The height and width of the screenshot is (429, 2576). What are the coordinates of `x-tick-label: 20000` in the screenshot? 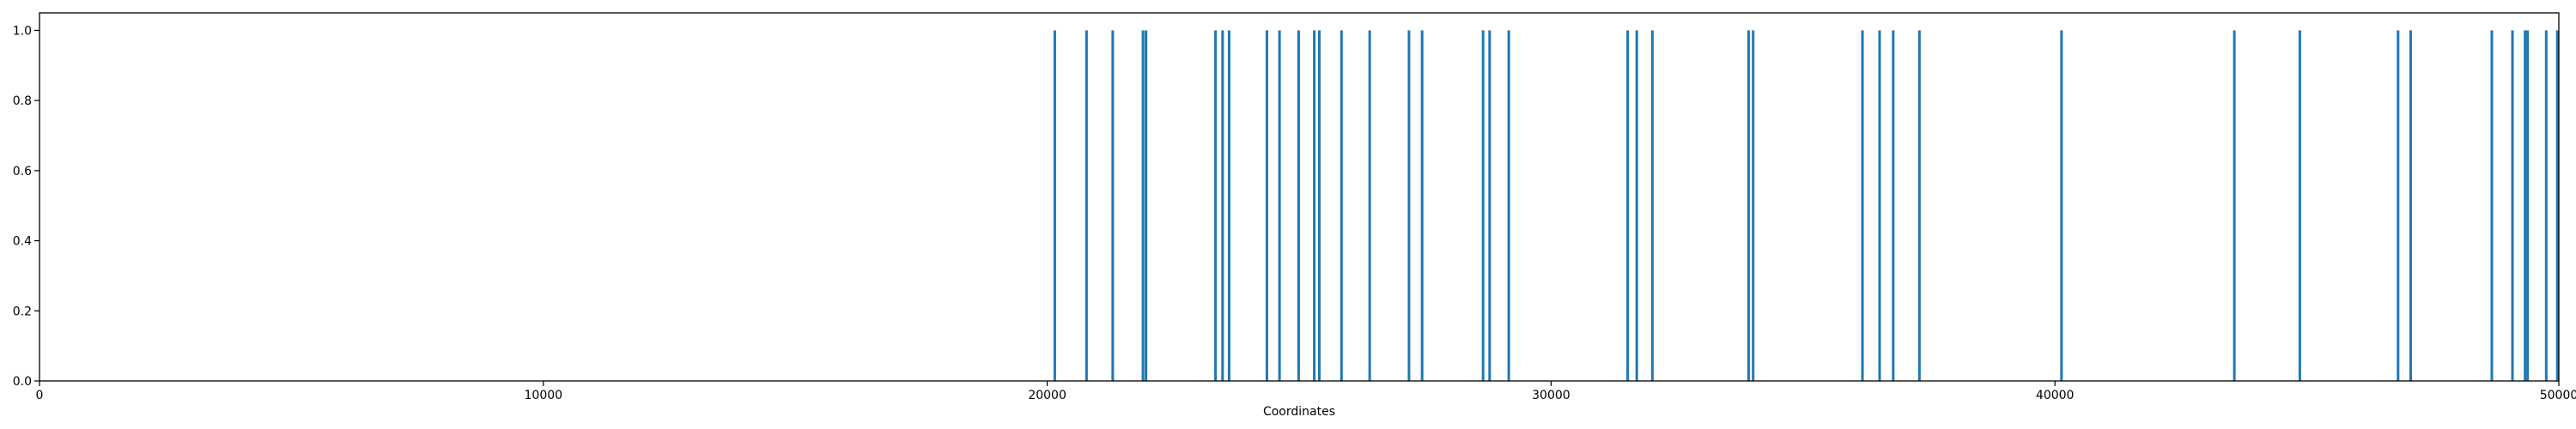 It's located at (1047, 395).